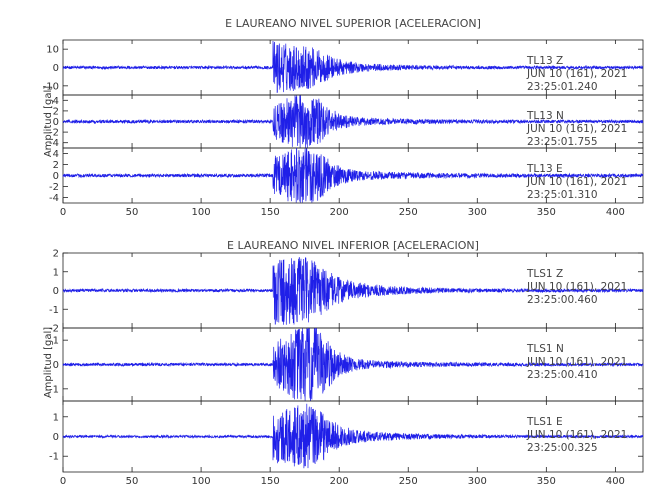 The height and width of the screenshot is (500, 650). Describe the element at coordinates (52, 50) in the screenshot. I see `y-tick-label: 10` at that location.